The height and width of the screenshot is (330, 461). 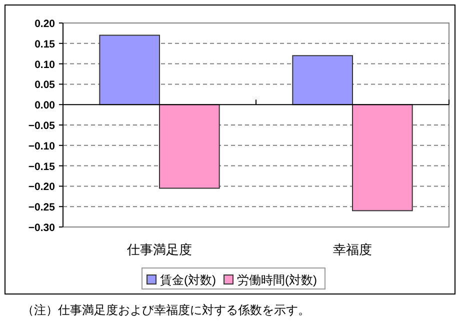 I want to click on y-tick-label: −0.30, so click(x=42, y=228).